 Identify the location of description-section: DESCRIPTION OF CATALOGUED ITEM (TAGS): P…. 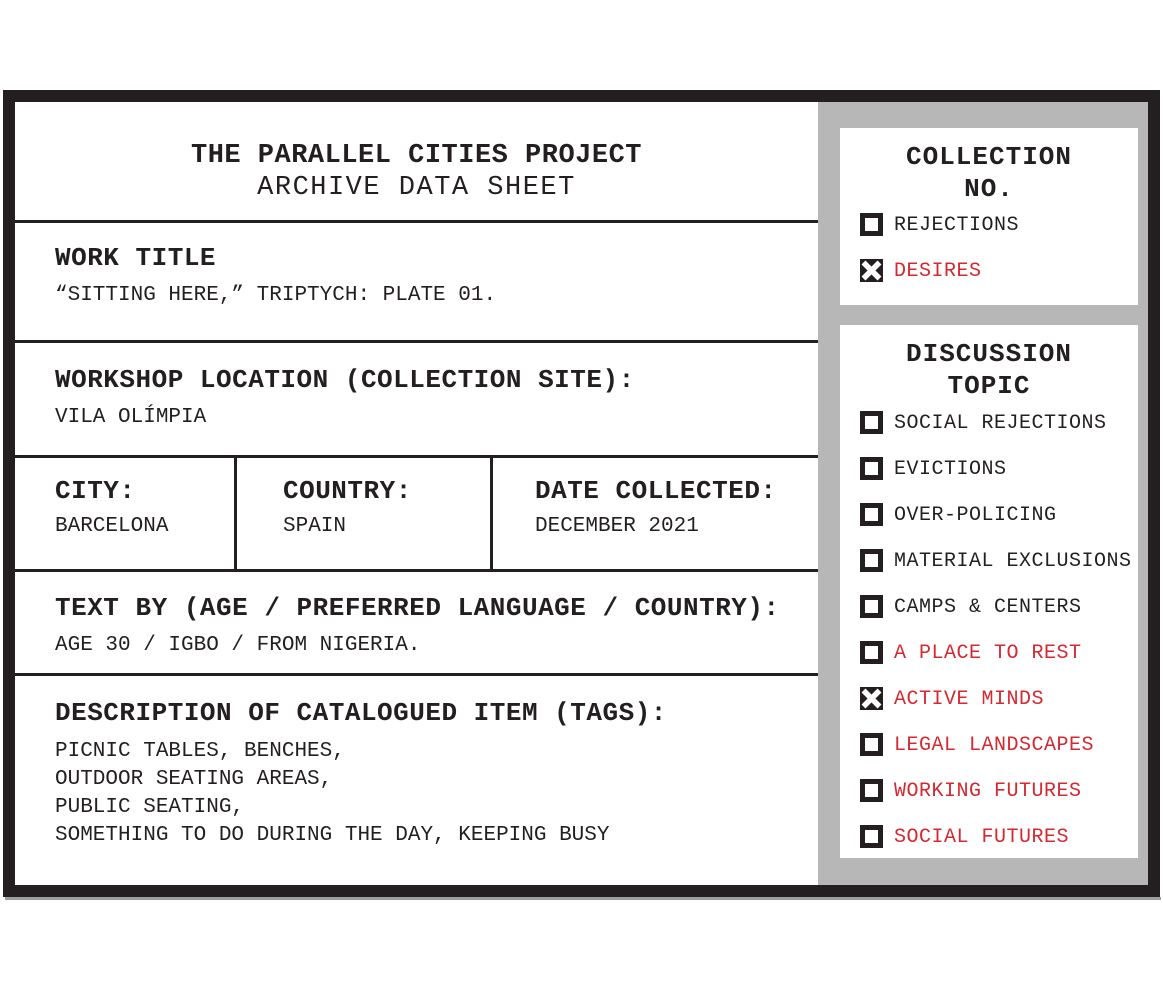
(416, 780).